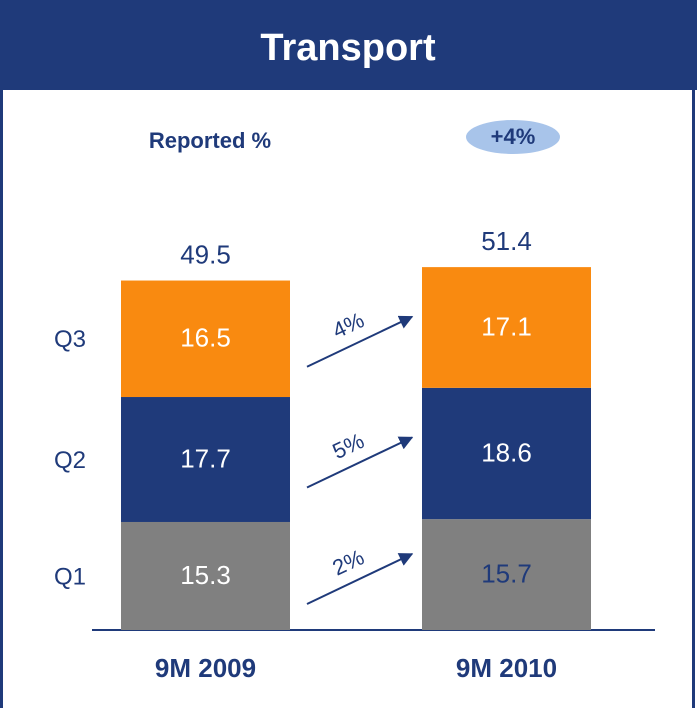 Image resolution: width=697 pixels, height=708 pixels. What do you see at coordinates (70, 460) in the screenshot?
I see `series-label: Q2` at bounding box center [70, 460].